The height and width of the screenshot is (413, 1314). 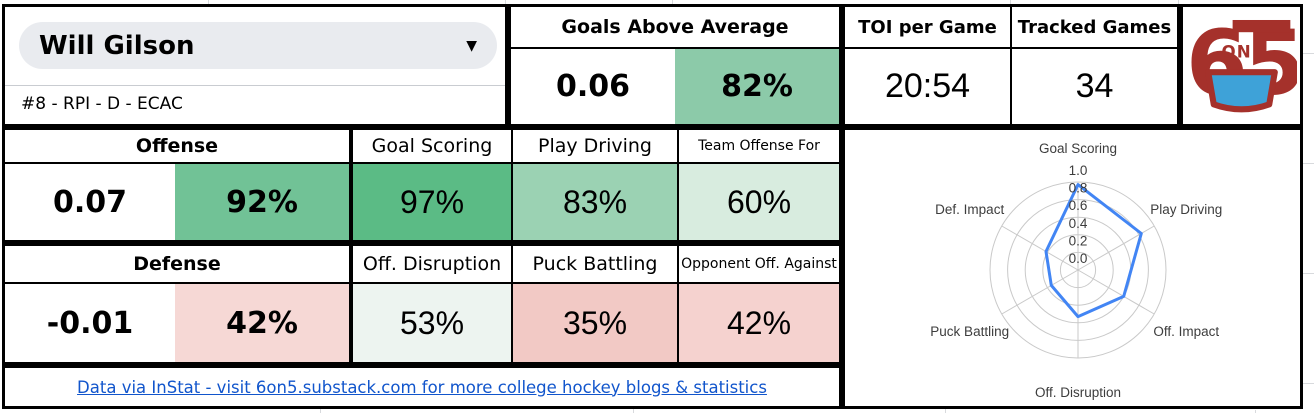 What do you see at coordinates (969, 209) in the screenshot?
I see `svg-text: Def. Impact` at bounding box center [969, 209].